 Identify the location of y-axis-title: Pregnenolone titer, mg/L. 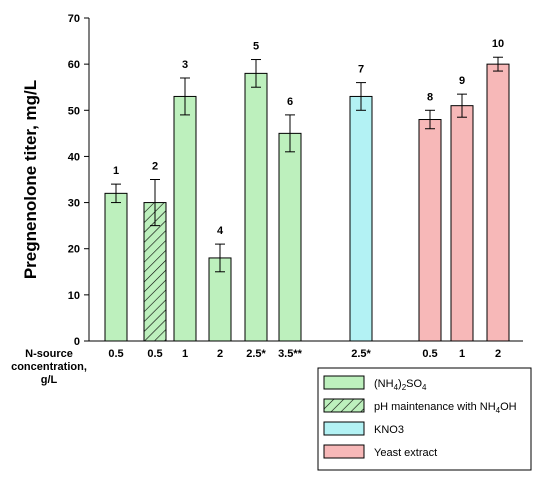
(30, 179).